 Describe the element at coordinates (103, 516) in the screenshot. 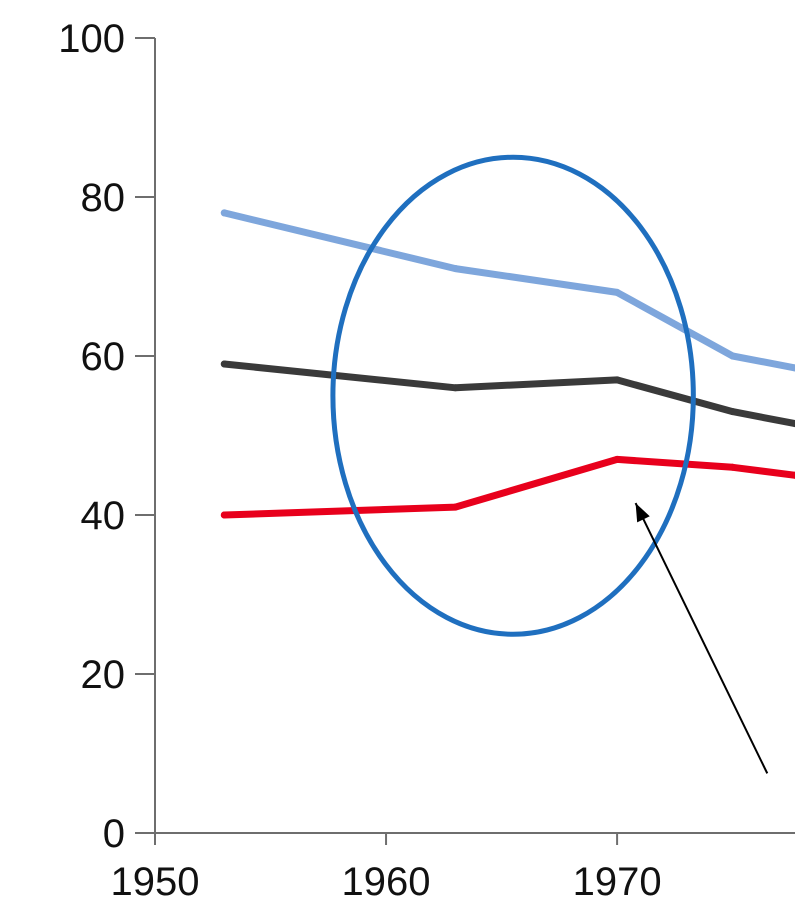

I see `y-tick-label: 40` at that location.